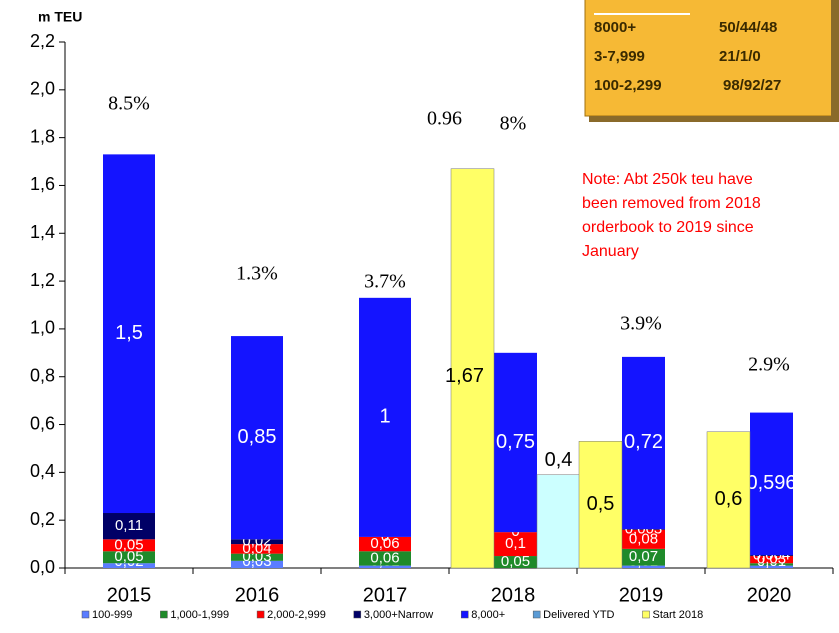 The image size is (839, 633). Describe the element at coordinates (488, 615) in the screenshot. I see `legend-label: 8,000+` at that location.